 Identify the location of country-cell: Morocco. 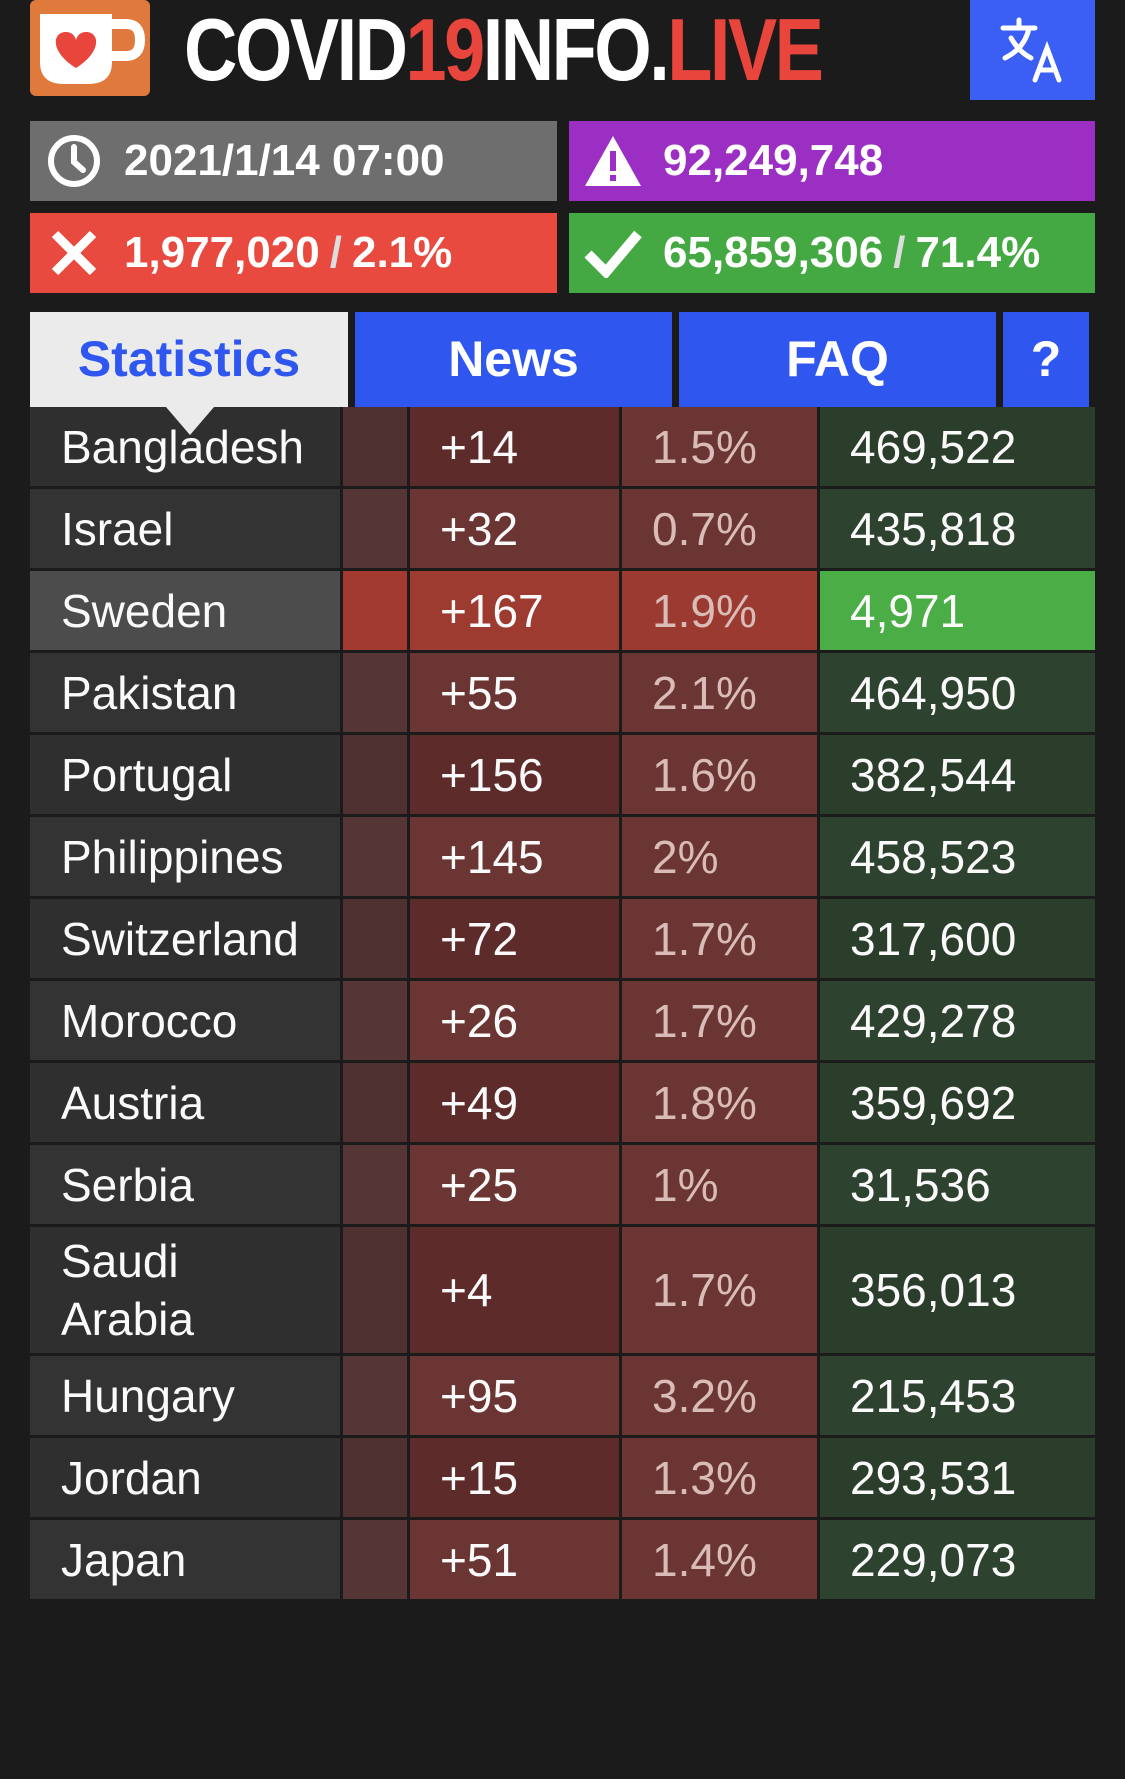
(185, 1020).